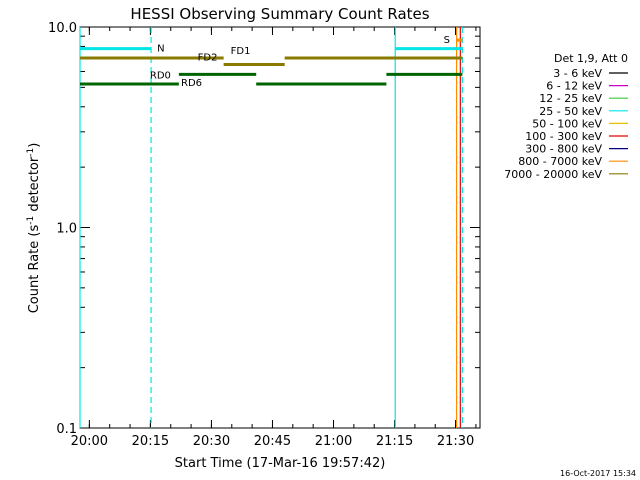 This screenshot has width=640, height=480. What do you see at coordinates (34, 186) in the screenshot?
I see `y-label-mid: detector` at bounding box center [34, 186].